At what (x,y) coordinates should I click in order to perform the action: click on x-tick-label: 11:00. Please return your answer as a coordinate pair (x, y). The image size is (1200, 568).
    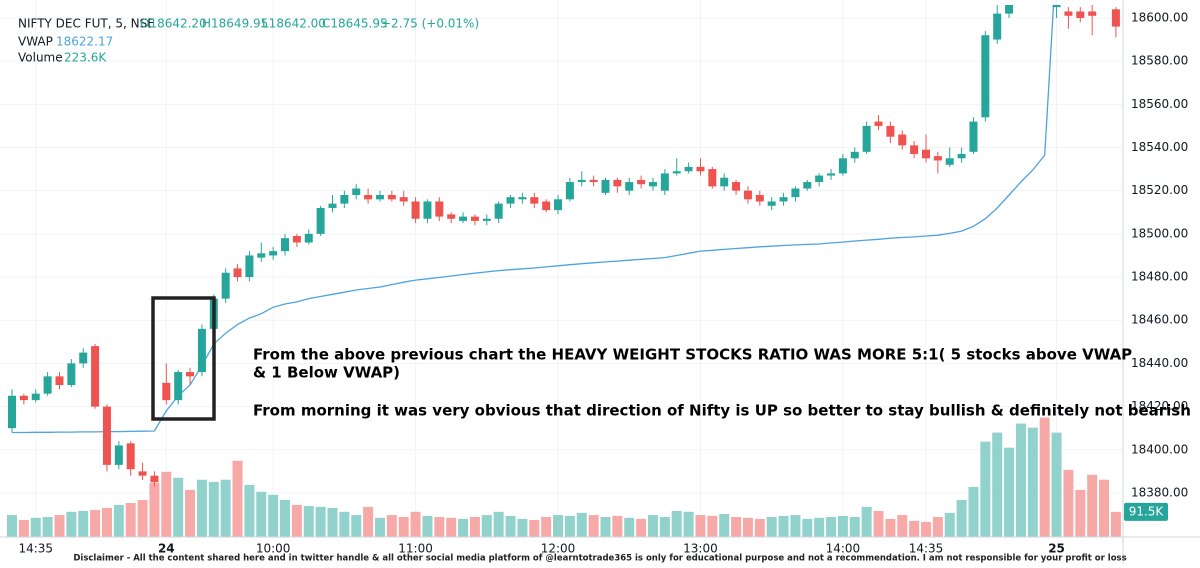
    Looking at the image, I should click on (415, 549).